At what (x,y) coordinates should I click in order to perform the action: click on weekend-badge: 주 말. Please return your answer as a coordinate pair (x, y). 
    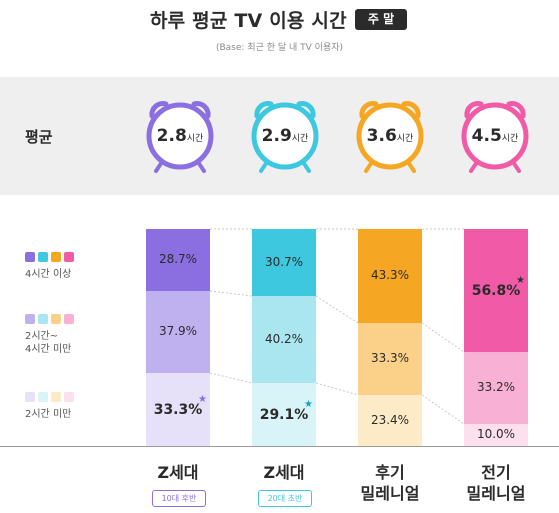
    Looking at the image, I should click on (381, 19).